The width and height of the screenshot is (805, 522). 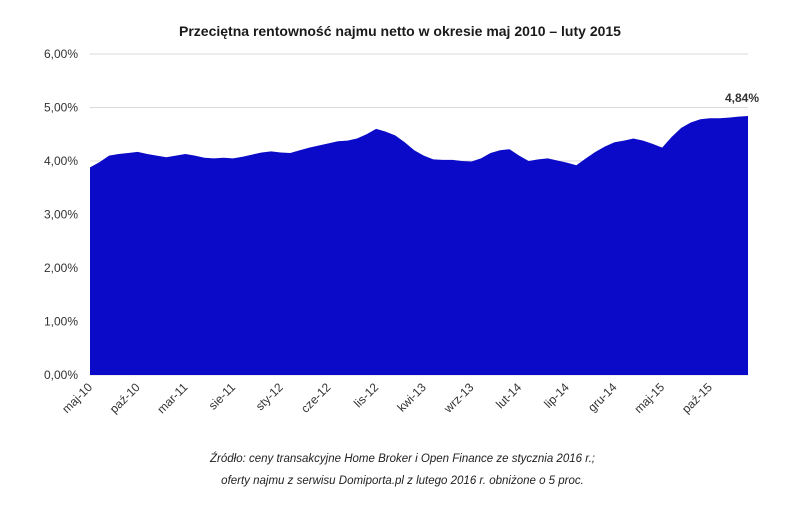 I want to click on x-tick-label: lut-14, so click(x=508, y=395).